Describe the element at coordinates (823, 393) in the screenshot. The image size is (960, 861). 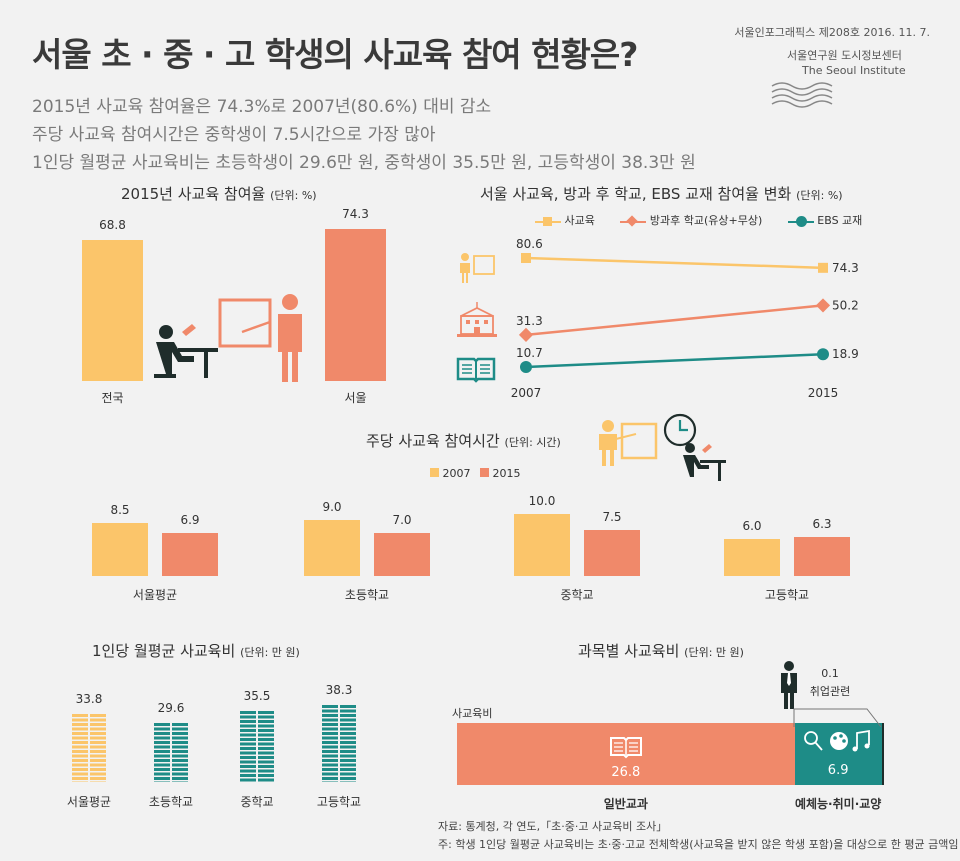
I see `x-tick-label: 2015` at that location.